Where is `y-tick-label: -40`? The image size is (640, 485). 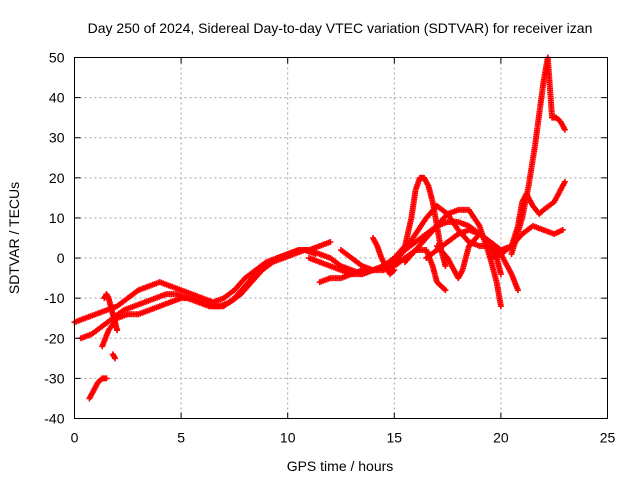
y-tick-label: -40 is located at coordinates (54, 419).